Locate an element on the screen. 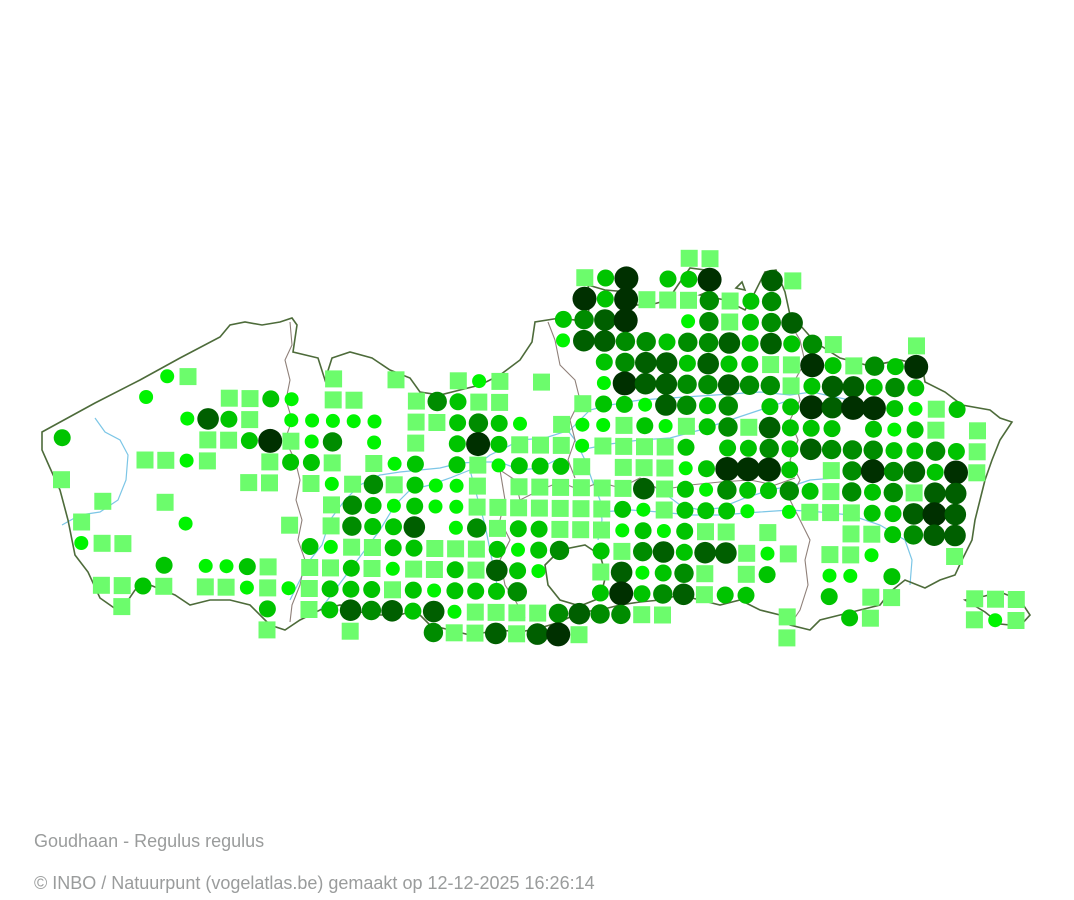  river-leie is located at coordinates (425, 529).